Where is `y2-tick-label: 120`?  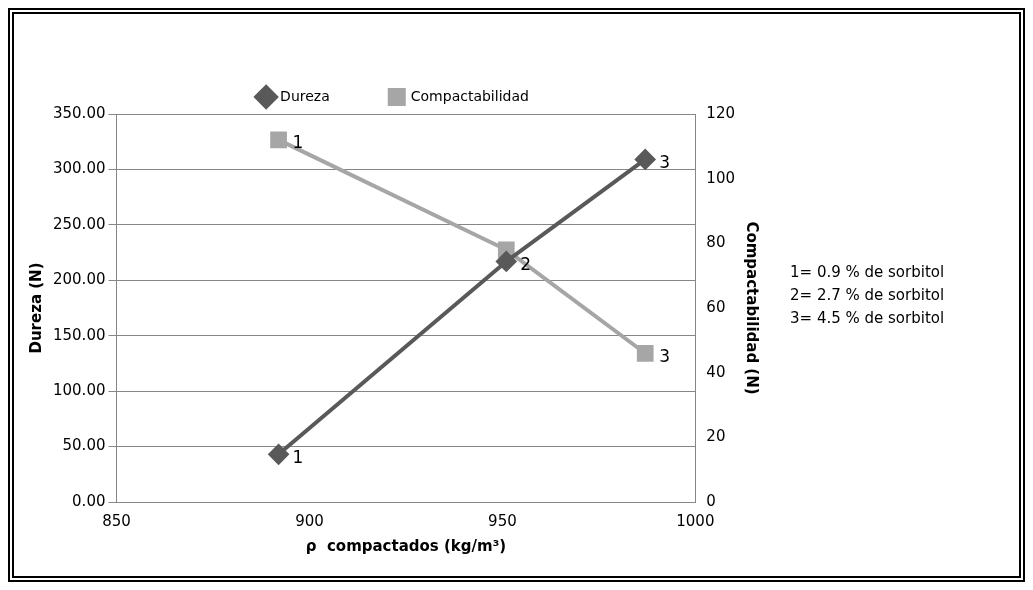 y2-tick-label: 120 is located at coordinates (721, 112).